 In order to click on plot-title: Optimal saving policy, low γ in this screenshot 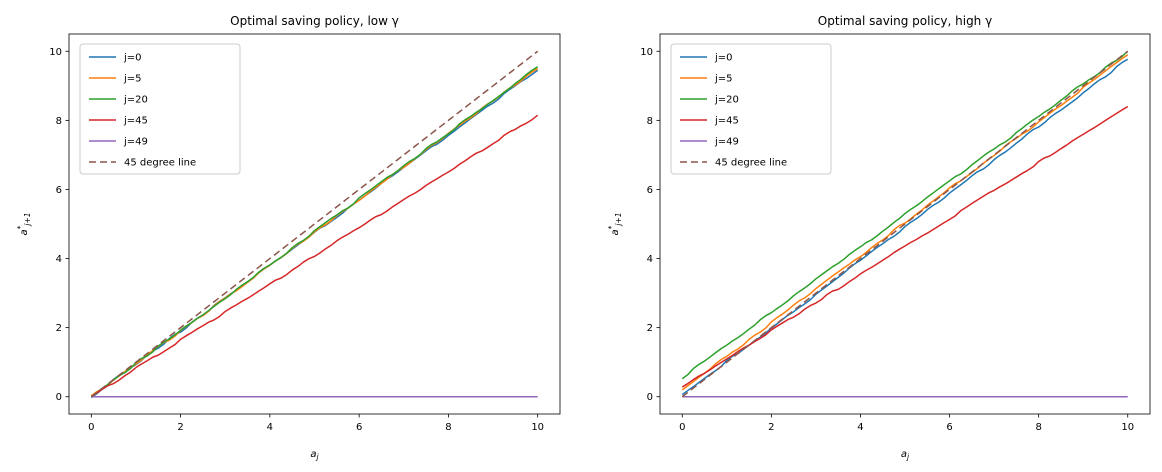, I will do `click(314, 21)`.